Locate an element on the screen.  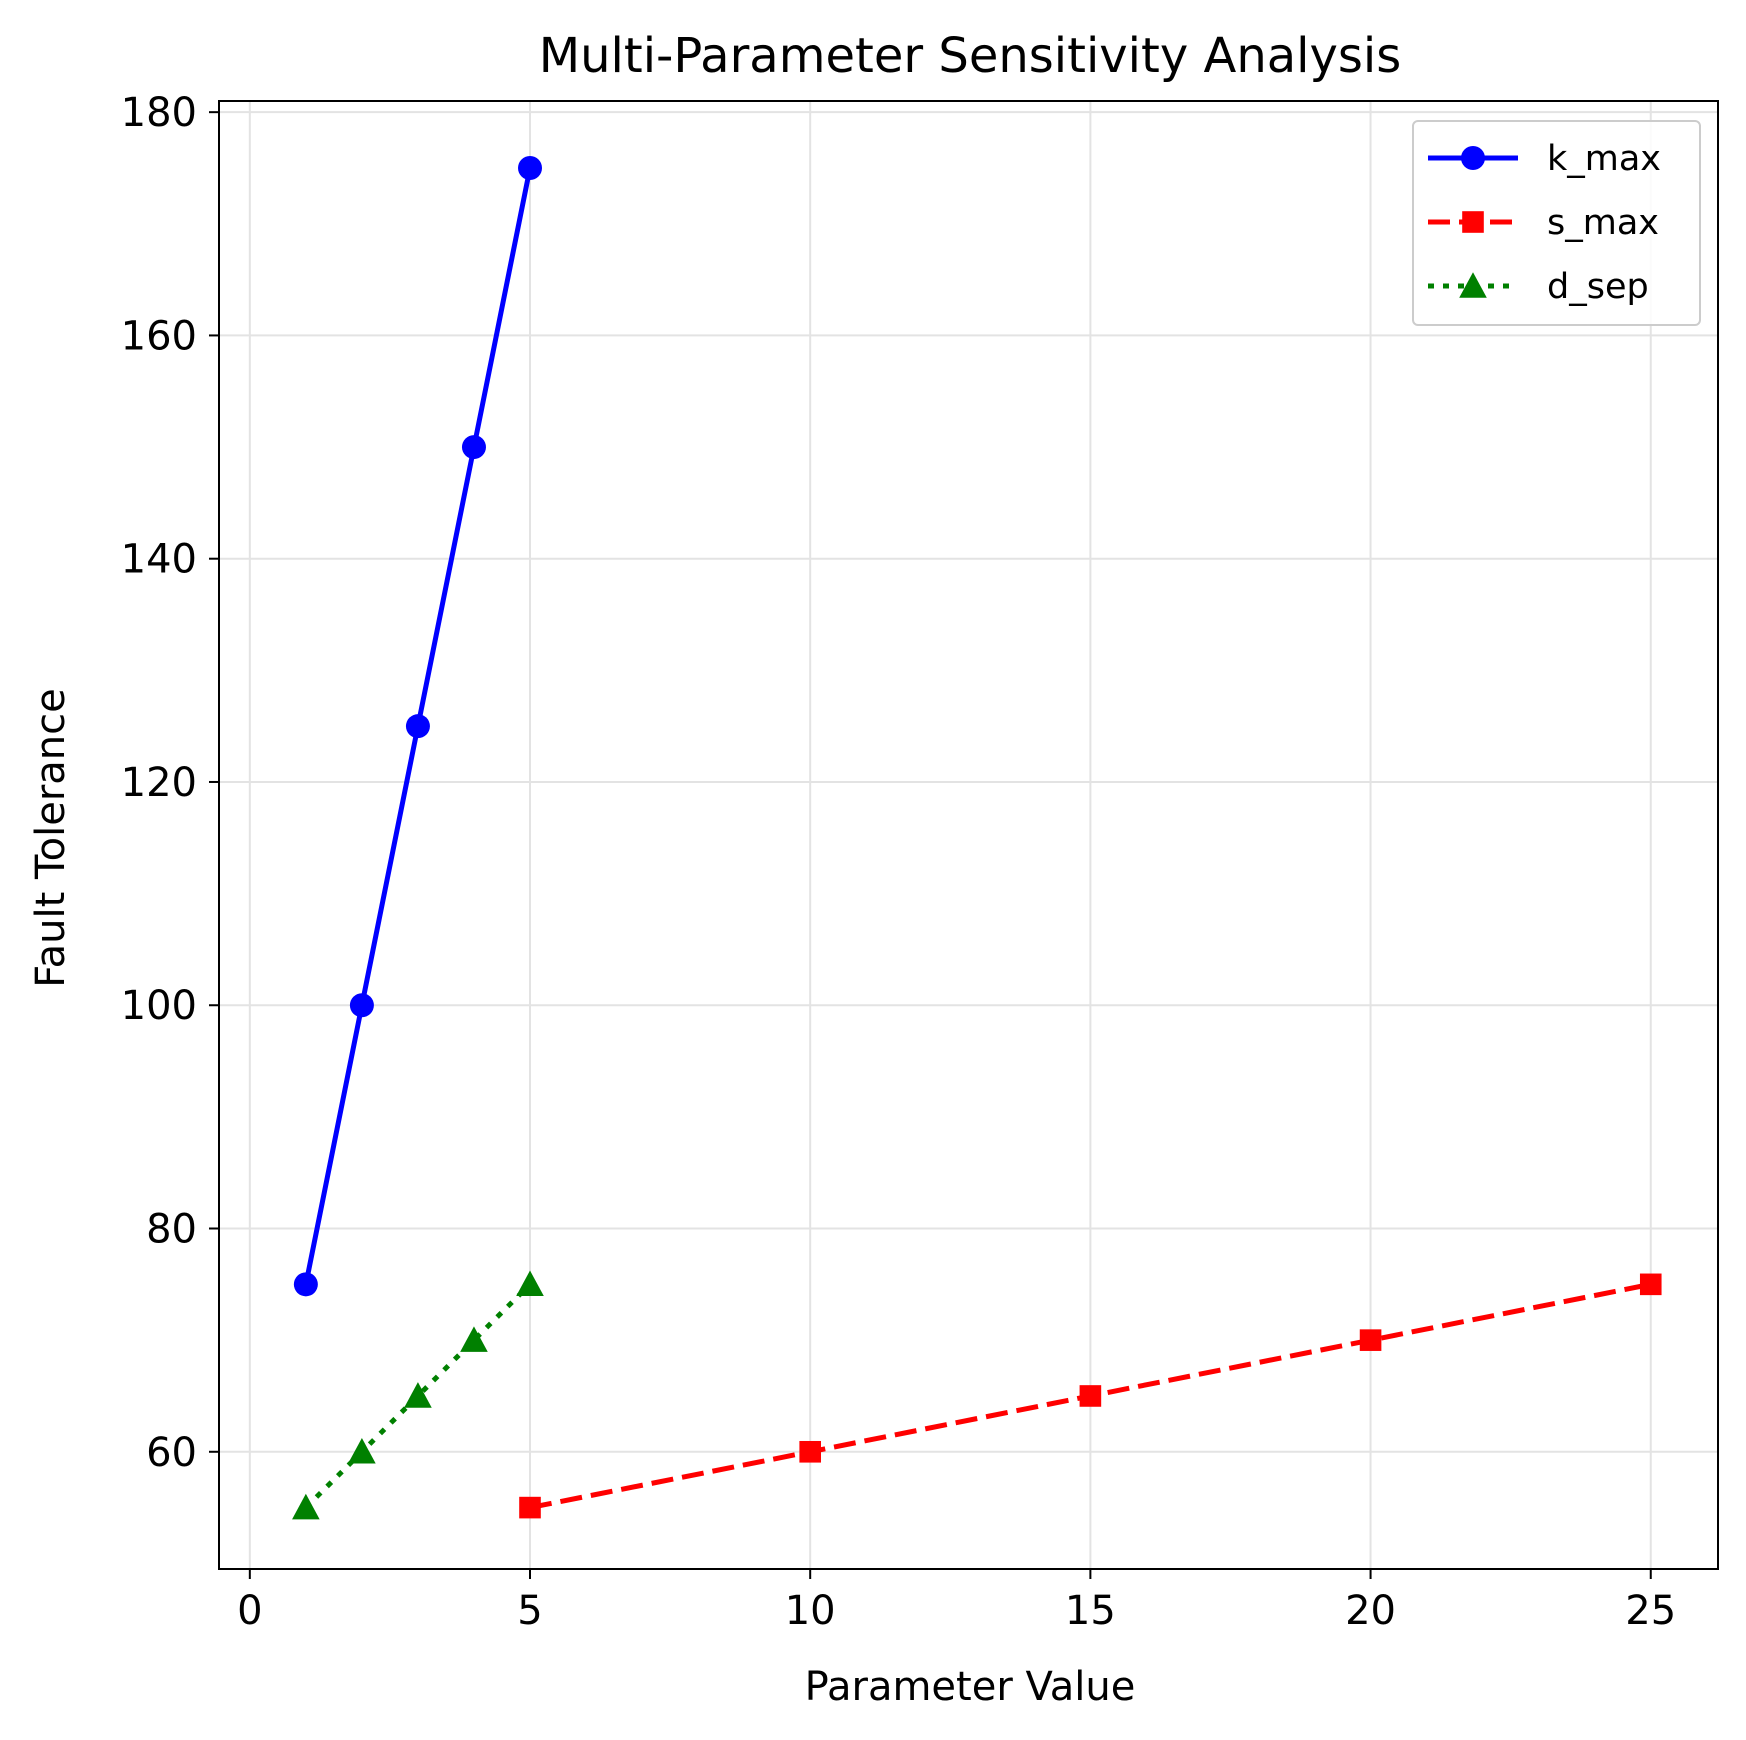
x-tick-label: 10 is located at coordinates (810, 1611).